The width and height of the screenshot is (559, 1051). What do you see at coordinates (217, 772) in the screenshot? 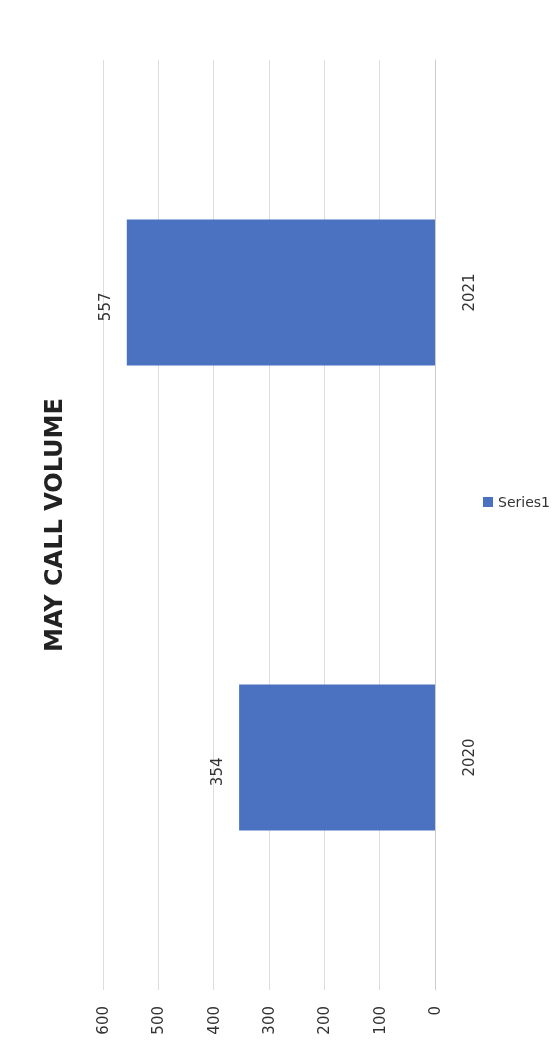
I see `data-label: 354` at bounding box center [217, 772].